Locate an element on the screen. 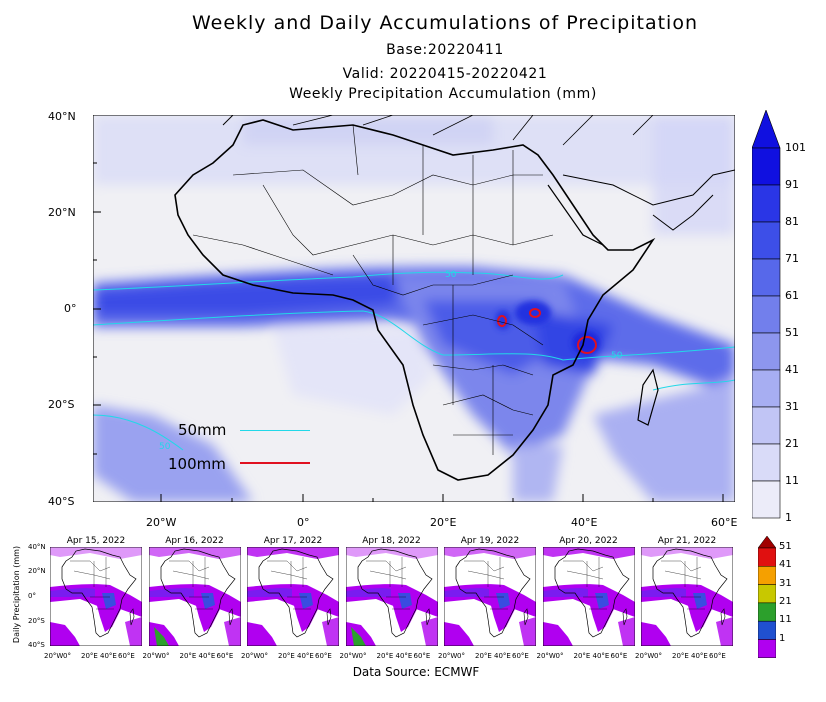 The width and height of the screenshot is (826, 702). daily-colorbar-label: 41 is located at coordinates (785, 565).